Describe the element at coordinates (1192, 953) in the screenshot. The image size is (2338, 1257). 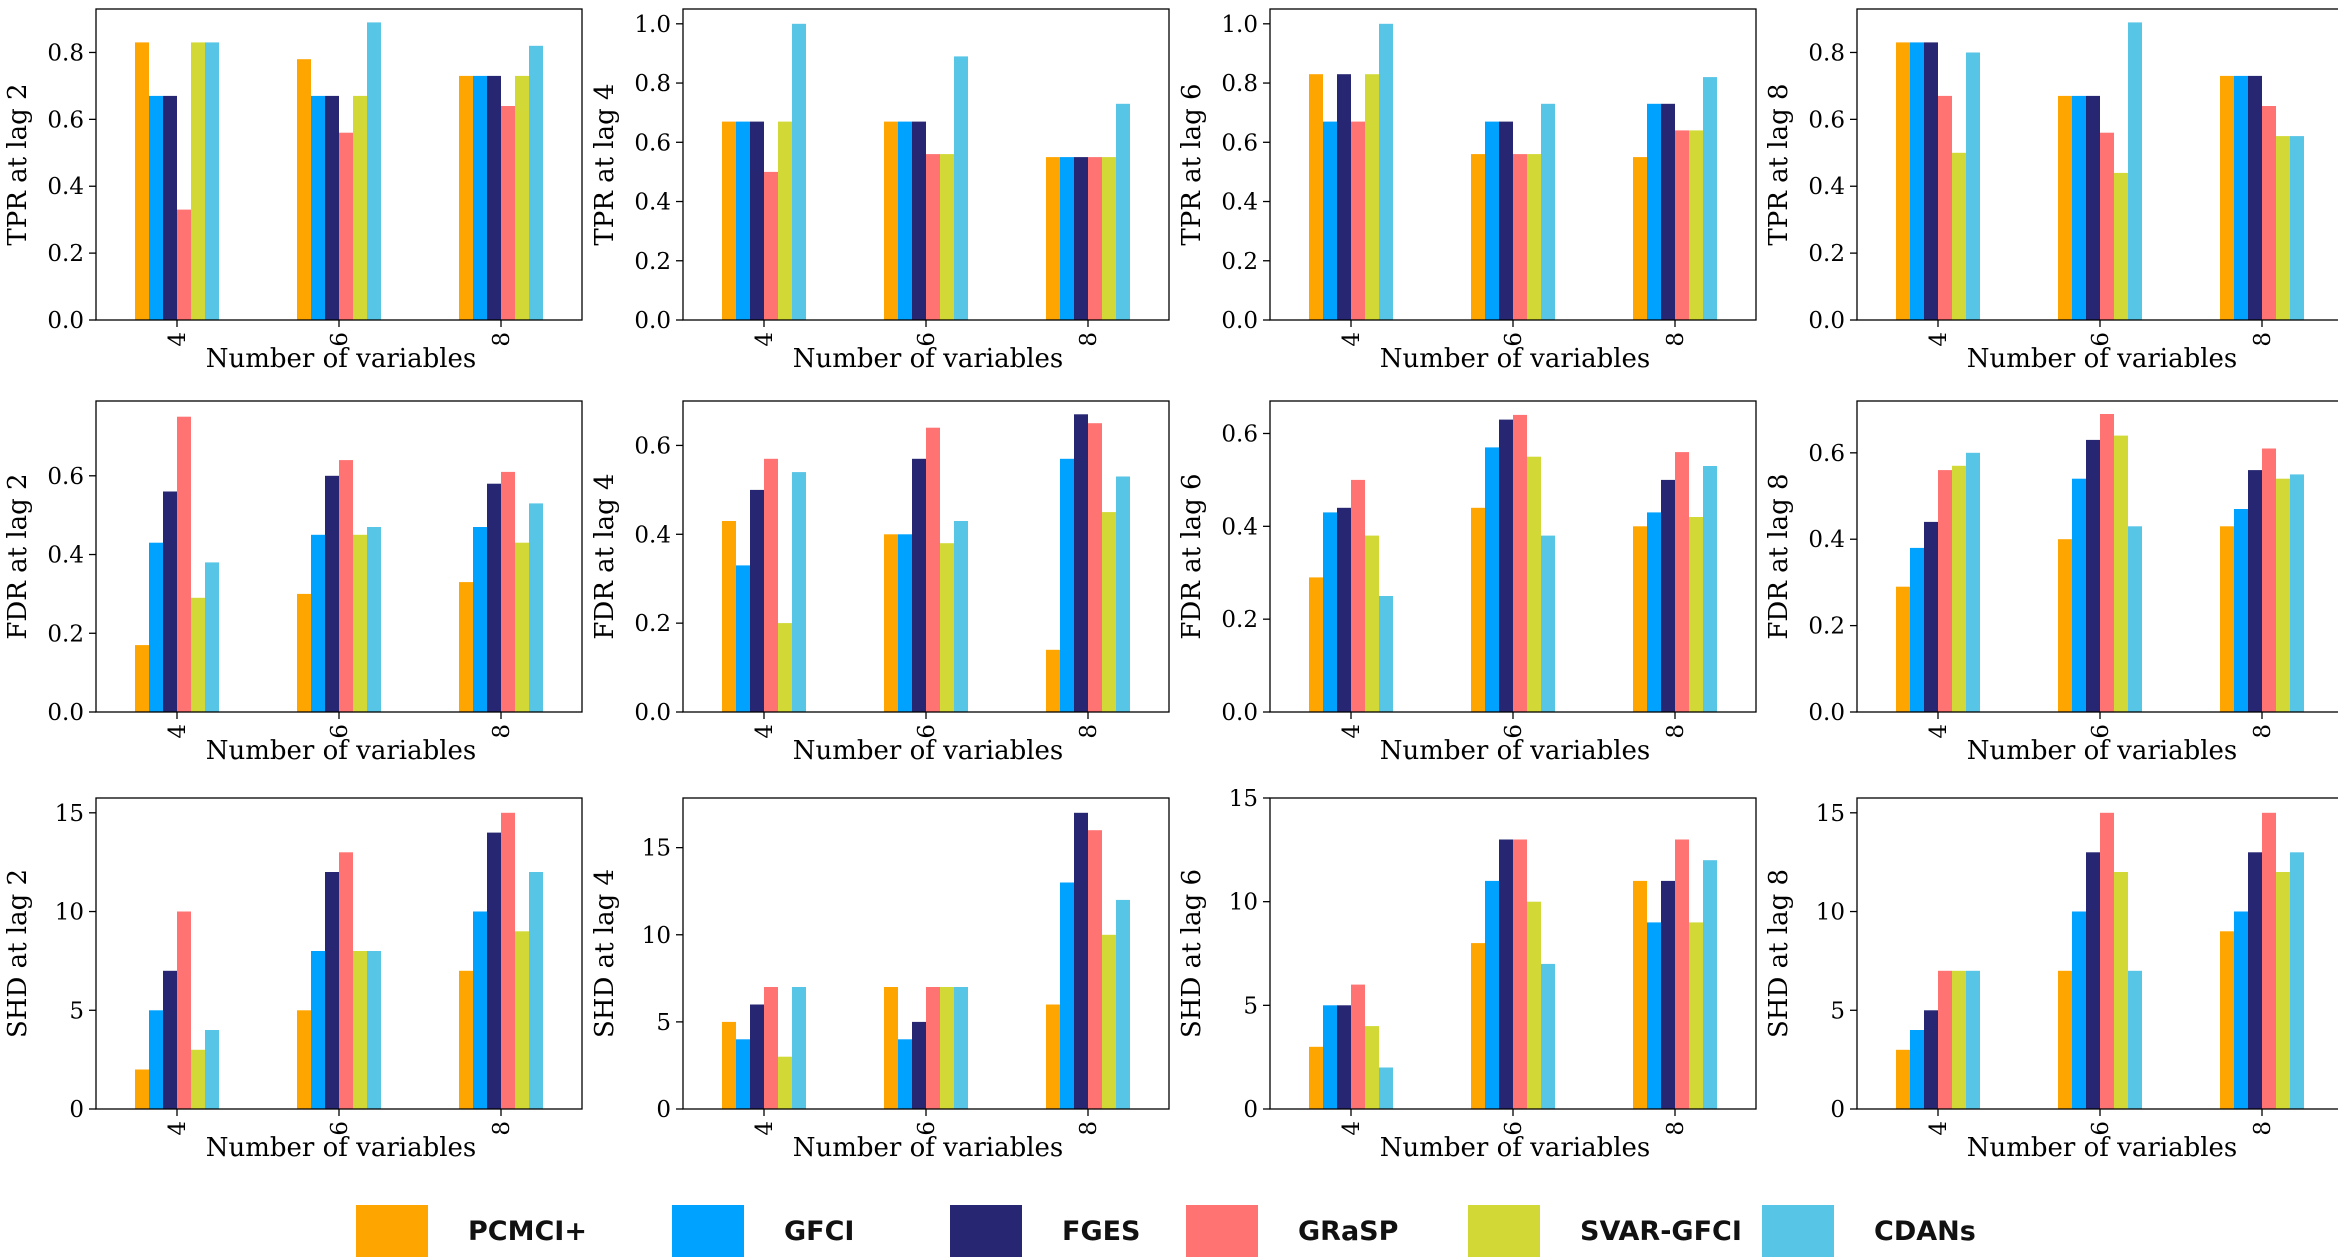
I see `y-axis-label: SHD at lag 6` at that location.